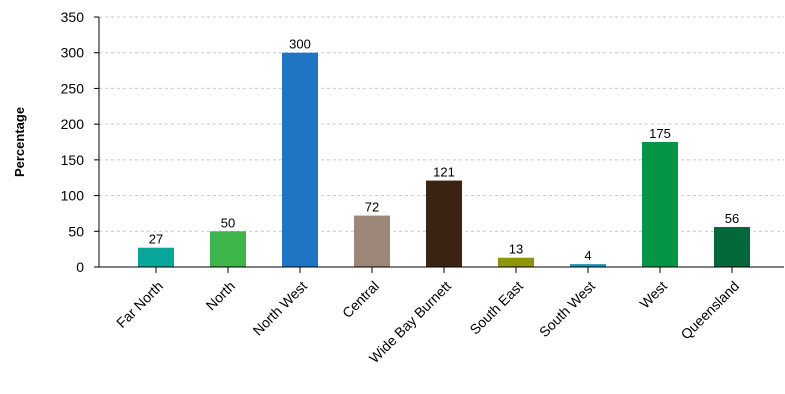  I want to click on data-label: 121, so click(444, 172).